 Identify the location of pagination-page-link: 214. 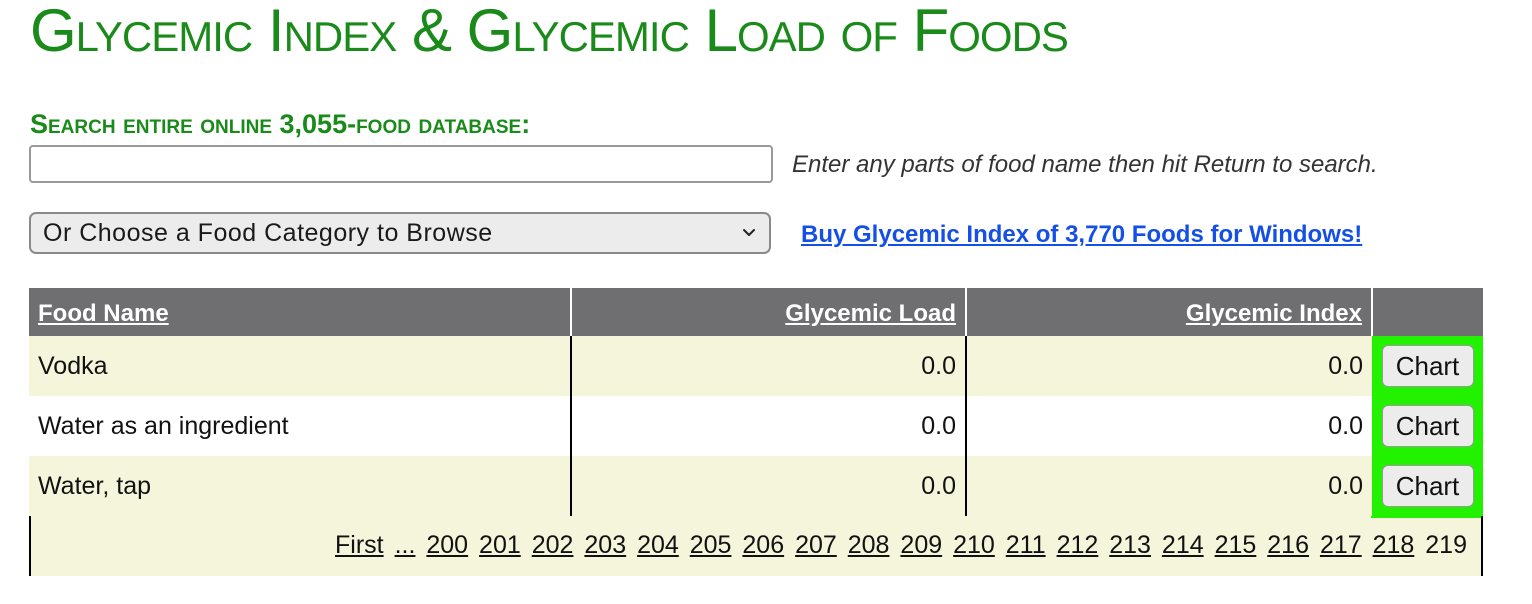
(1182, 545).